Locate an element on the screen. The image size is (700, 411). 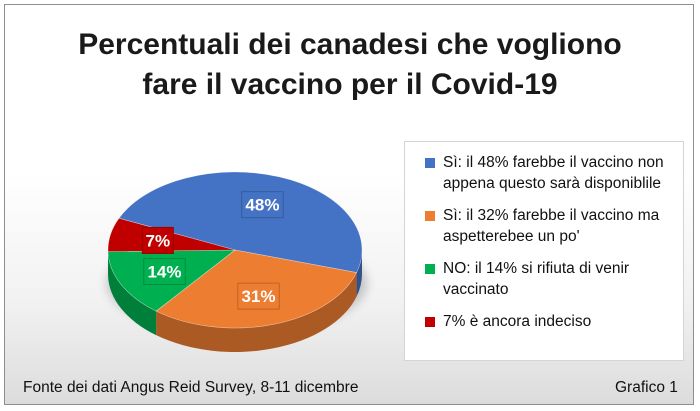
data-label-3: 14% is located at coordinates (164, 272).